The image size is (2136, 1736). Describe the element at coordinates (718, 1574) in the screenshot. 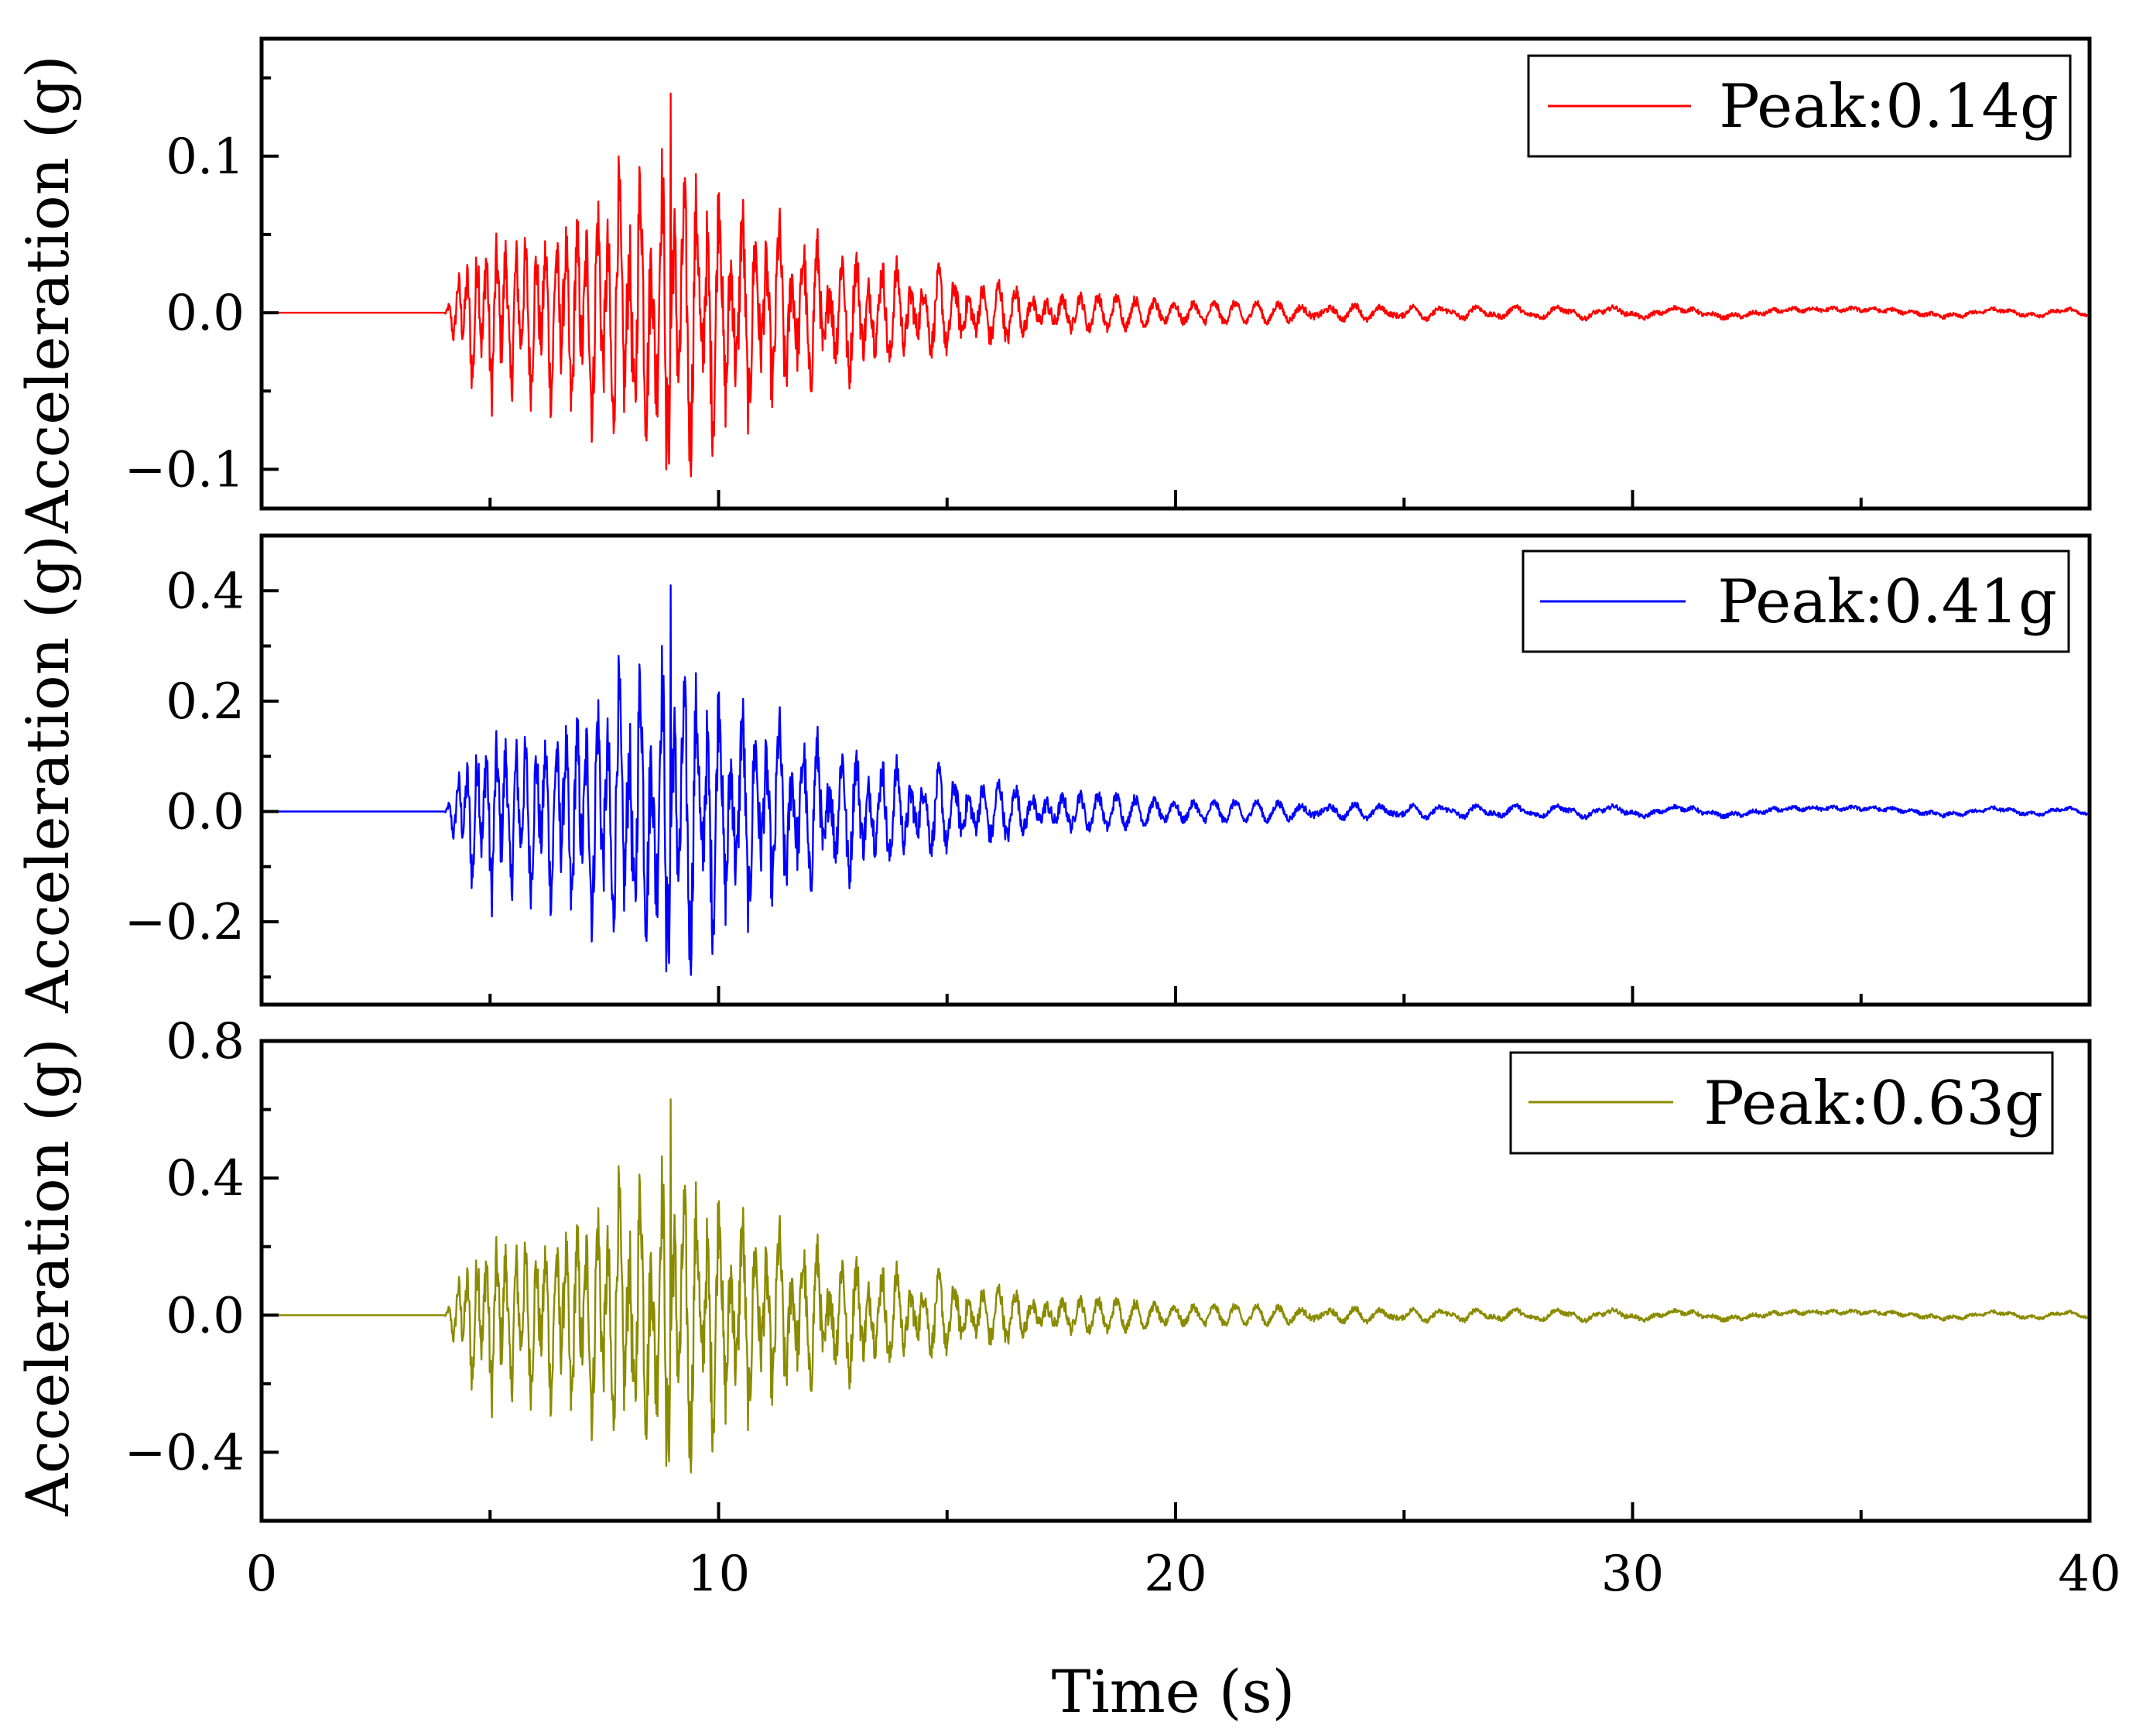

I see `x-tick-label: 10` at that location.